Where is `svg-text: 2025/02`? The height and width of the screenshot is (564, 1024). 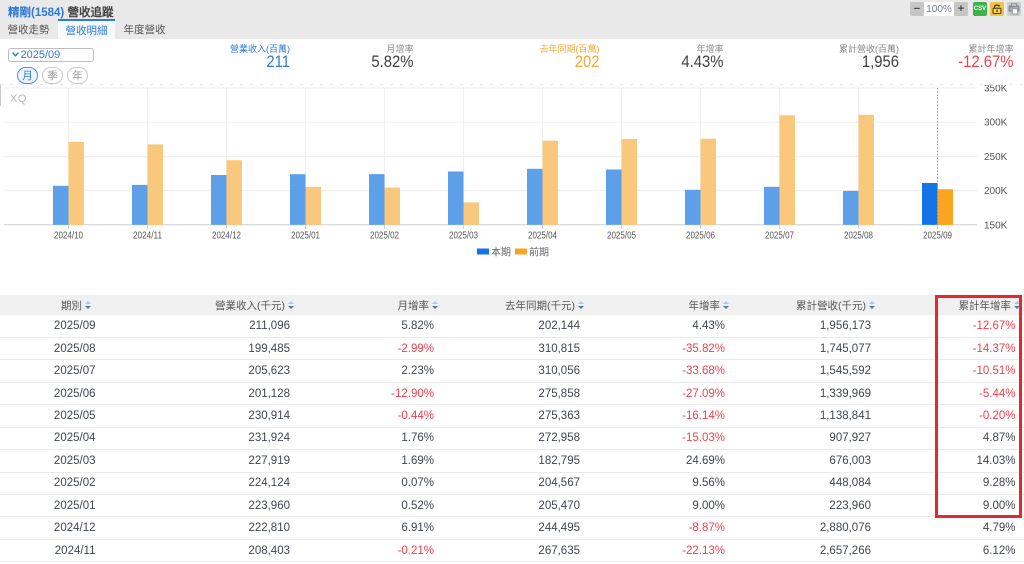
svg-text: 2025/02 is located at coordinates (384, 235).